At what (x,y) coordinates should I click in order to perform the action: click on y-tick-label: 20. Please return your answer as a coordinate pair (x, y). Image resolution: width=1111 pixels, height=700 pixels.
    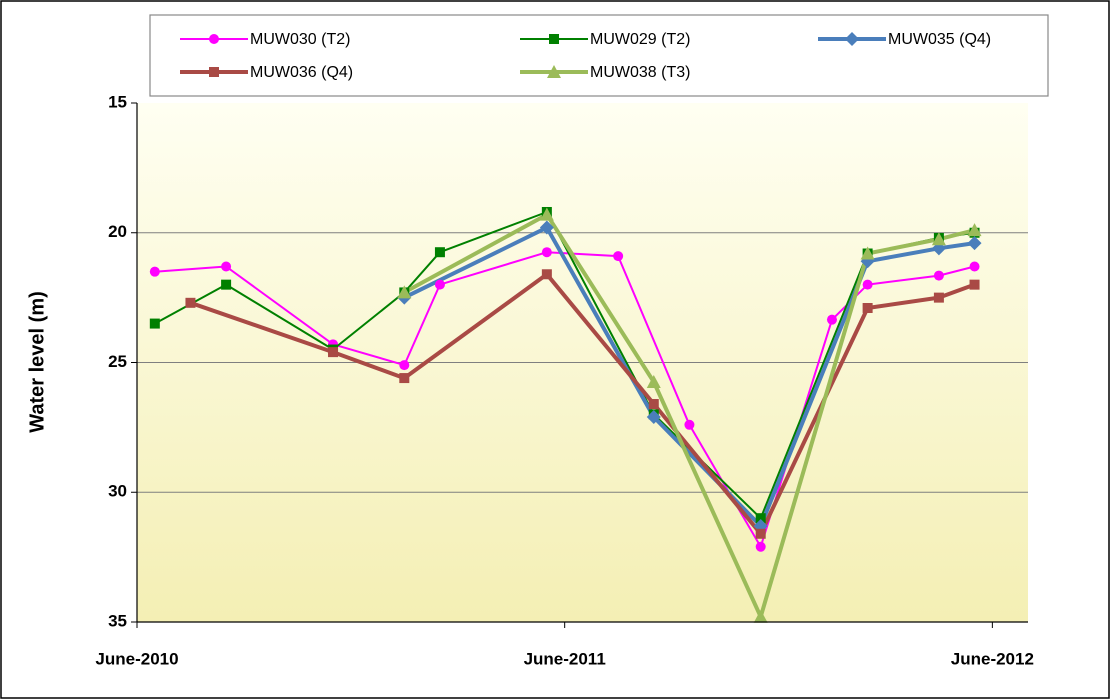
    Looking at the image, I should click on (117, 231).